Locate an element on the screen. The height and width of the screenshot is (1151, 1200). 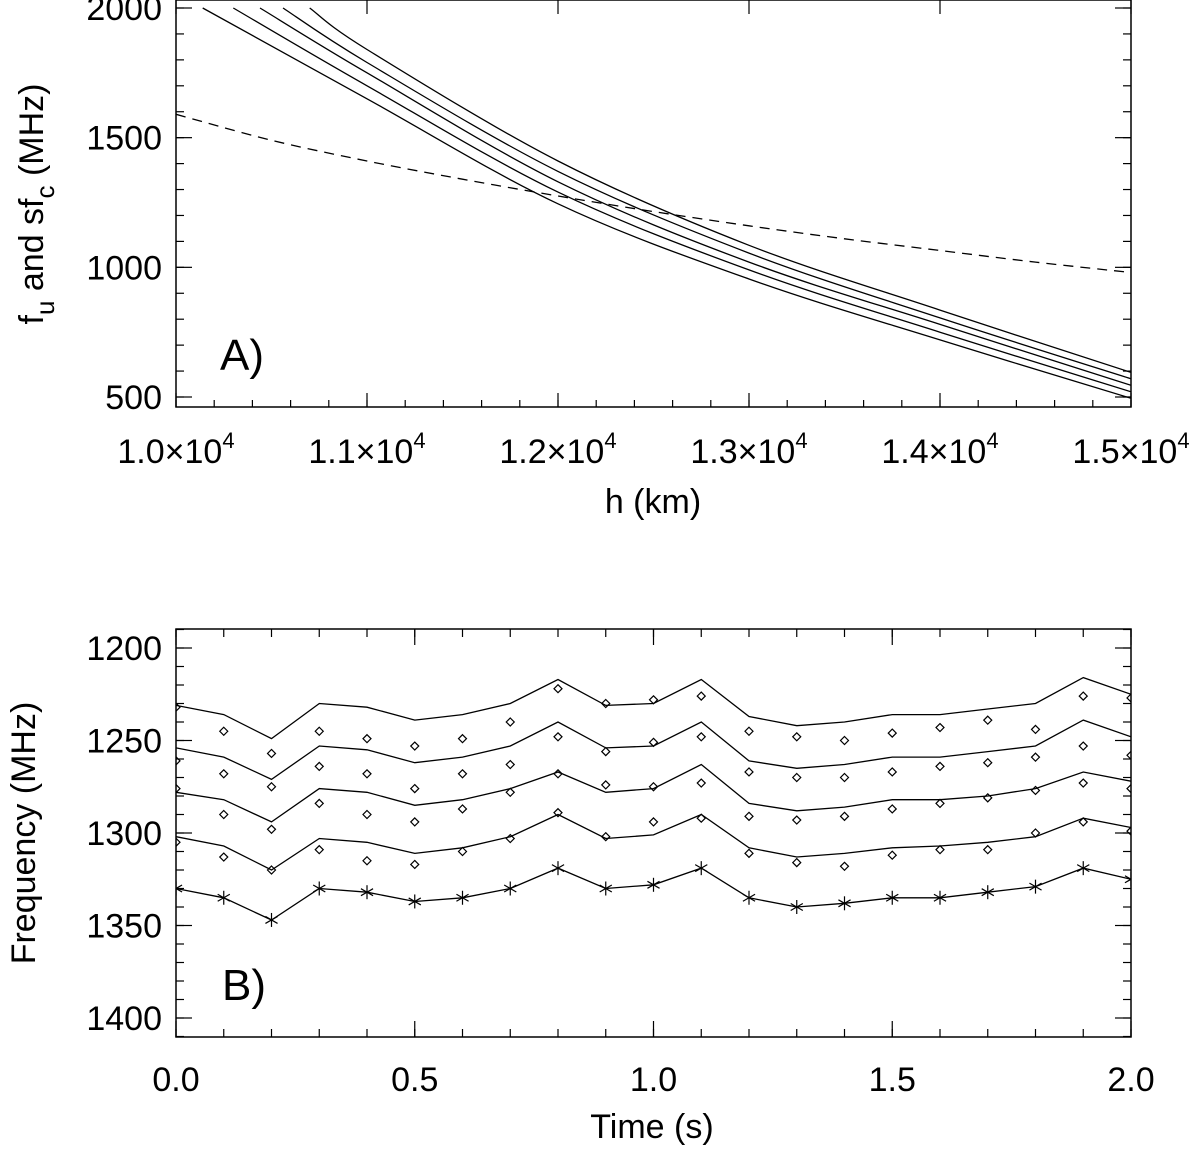
panel-a-x-tick-mantissa: 1.3×10 is located at coordinates (742, 452).